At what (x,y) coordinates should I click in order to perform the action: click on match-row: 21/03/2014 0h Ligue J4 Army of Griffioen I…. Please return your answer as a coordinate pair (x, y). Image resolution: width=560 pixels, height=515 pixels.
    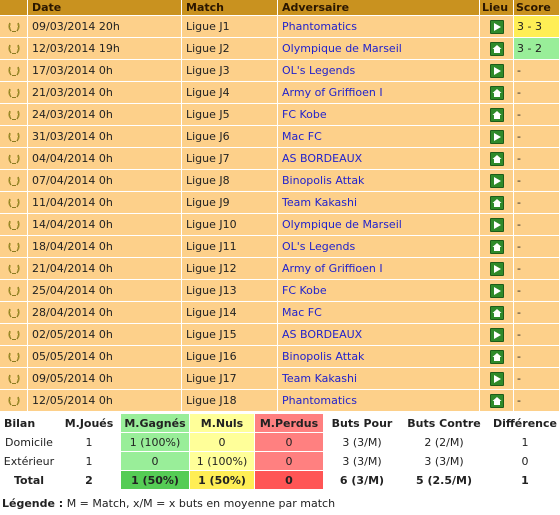
    Looking at the image, I should click on (280, 92).